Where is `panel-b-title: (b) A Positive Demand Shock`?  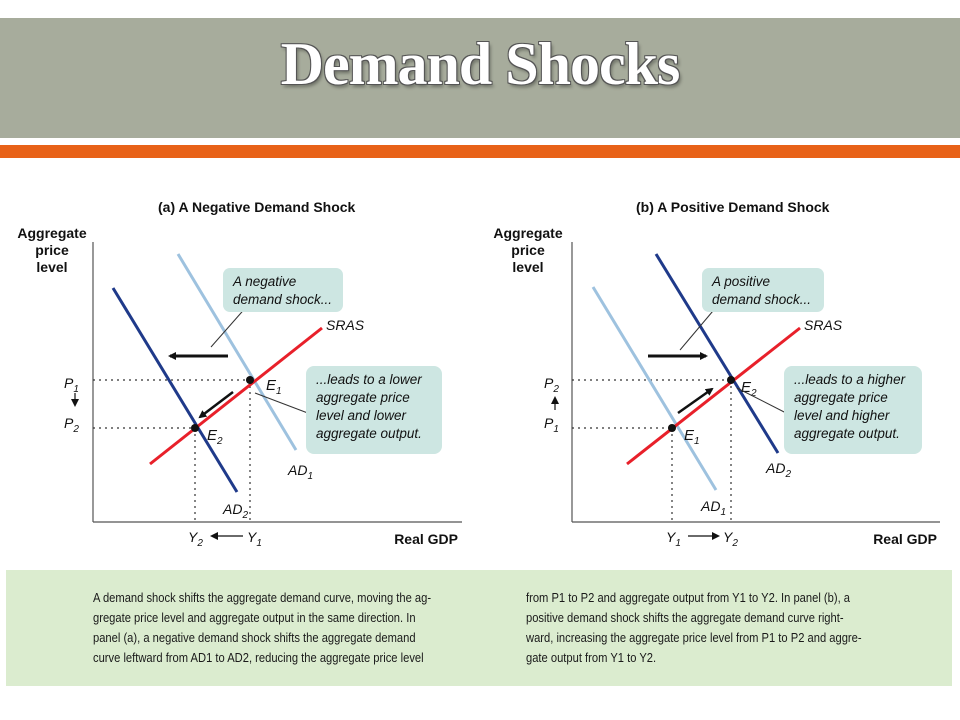
panel-b-title: (b) A Positive Demand Shock is located at coordinates (733, 207).